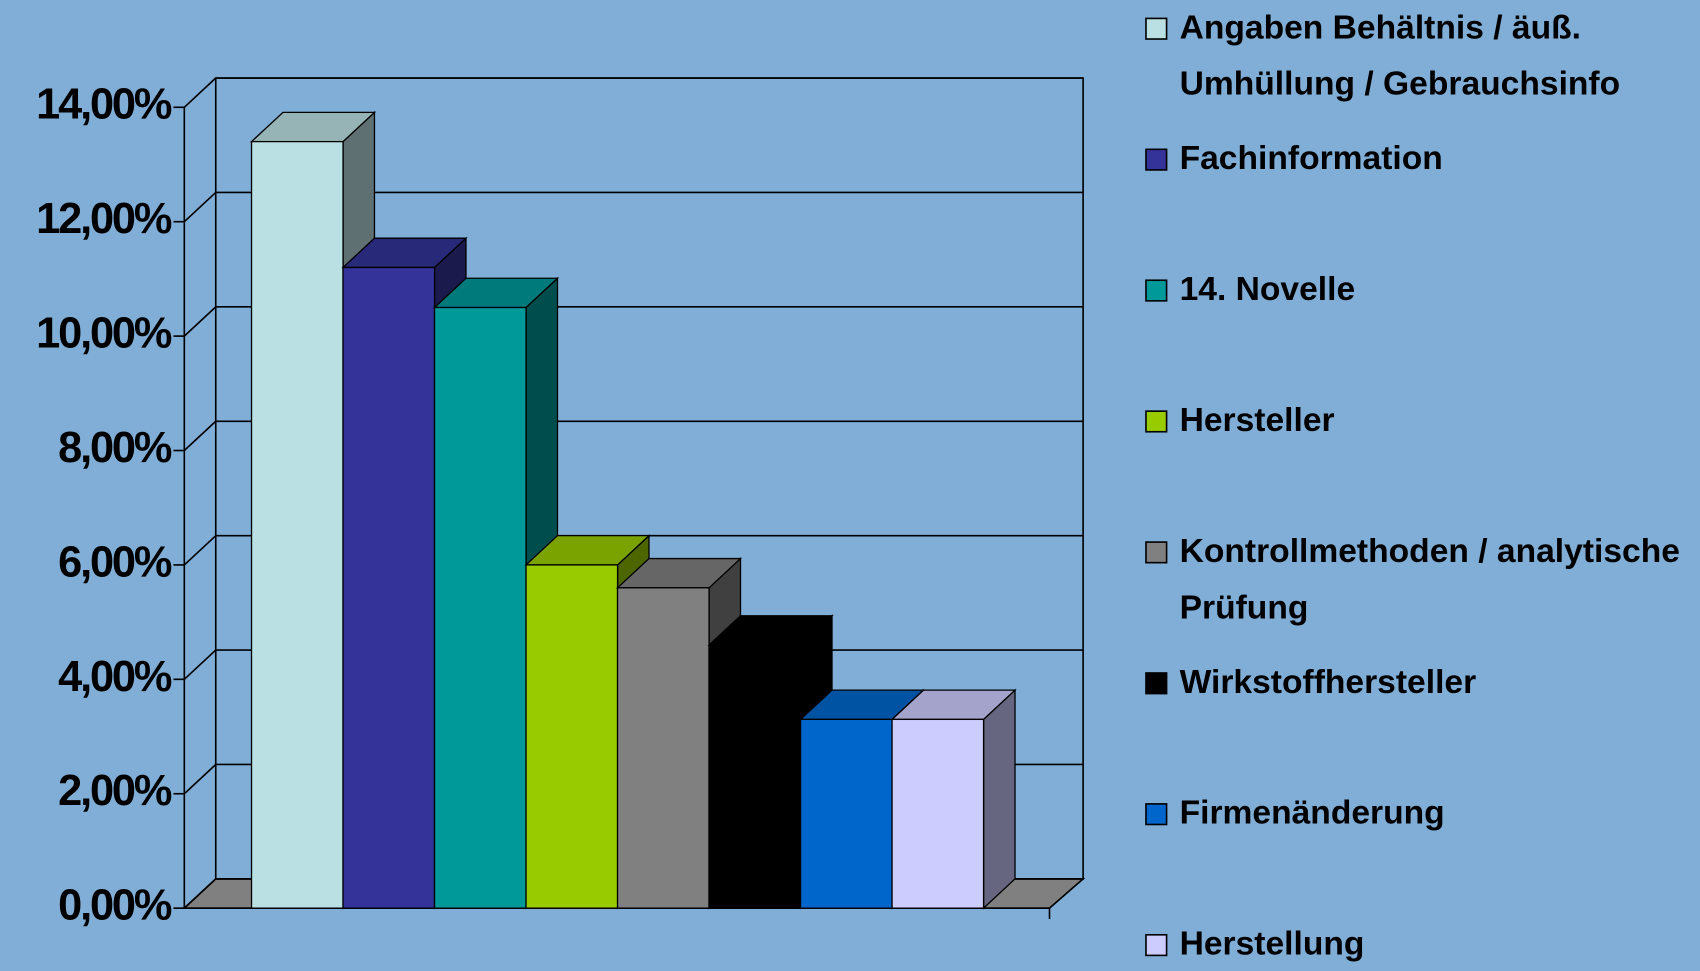  What do you see at coordinates (104, 219) in the screenshot?
I see `y-tick-label: 12,00%` at bounding box center [104, 219].